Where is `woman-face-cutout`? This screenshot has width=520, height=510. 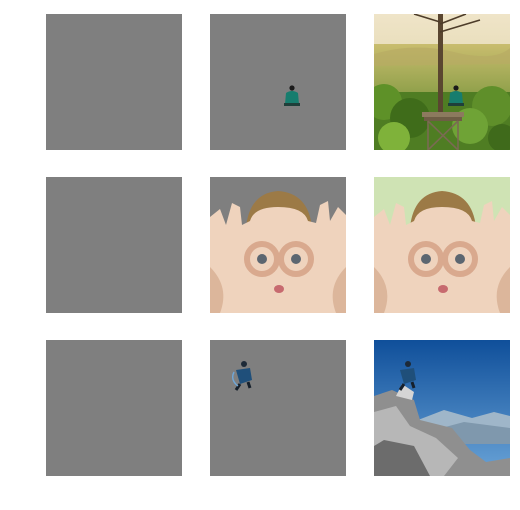 woman-face-cutout is located at coordinates (278, 245).